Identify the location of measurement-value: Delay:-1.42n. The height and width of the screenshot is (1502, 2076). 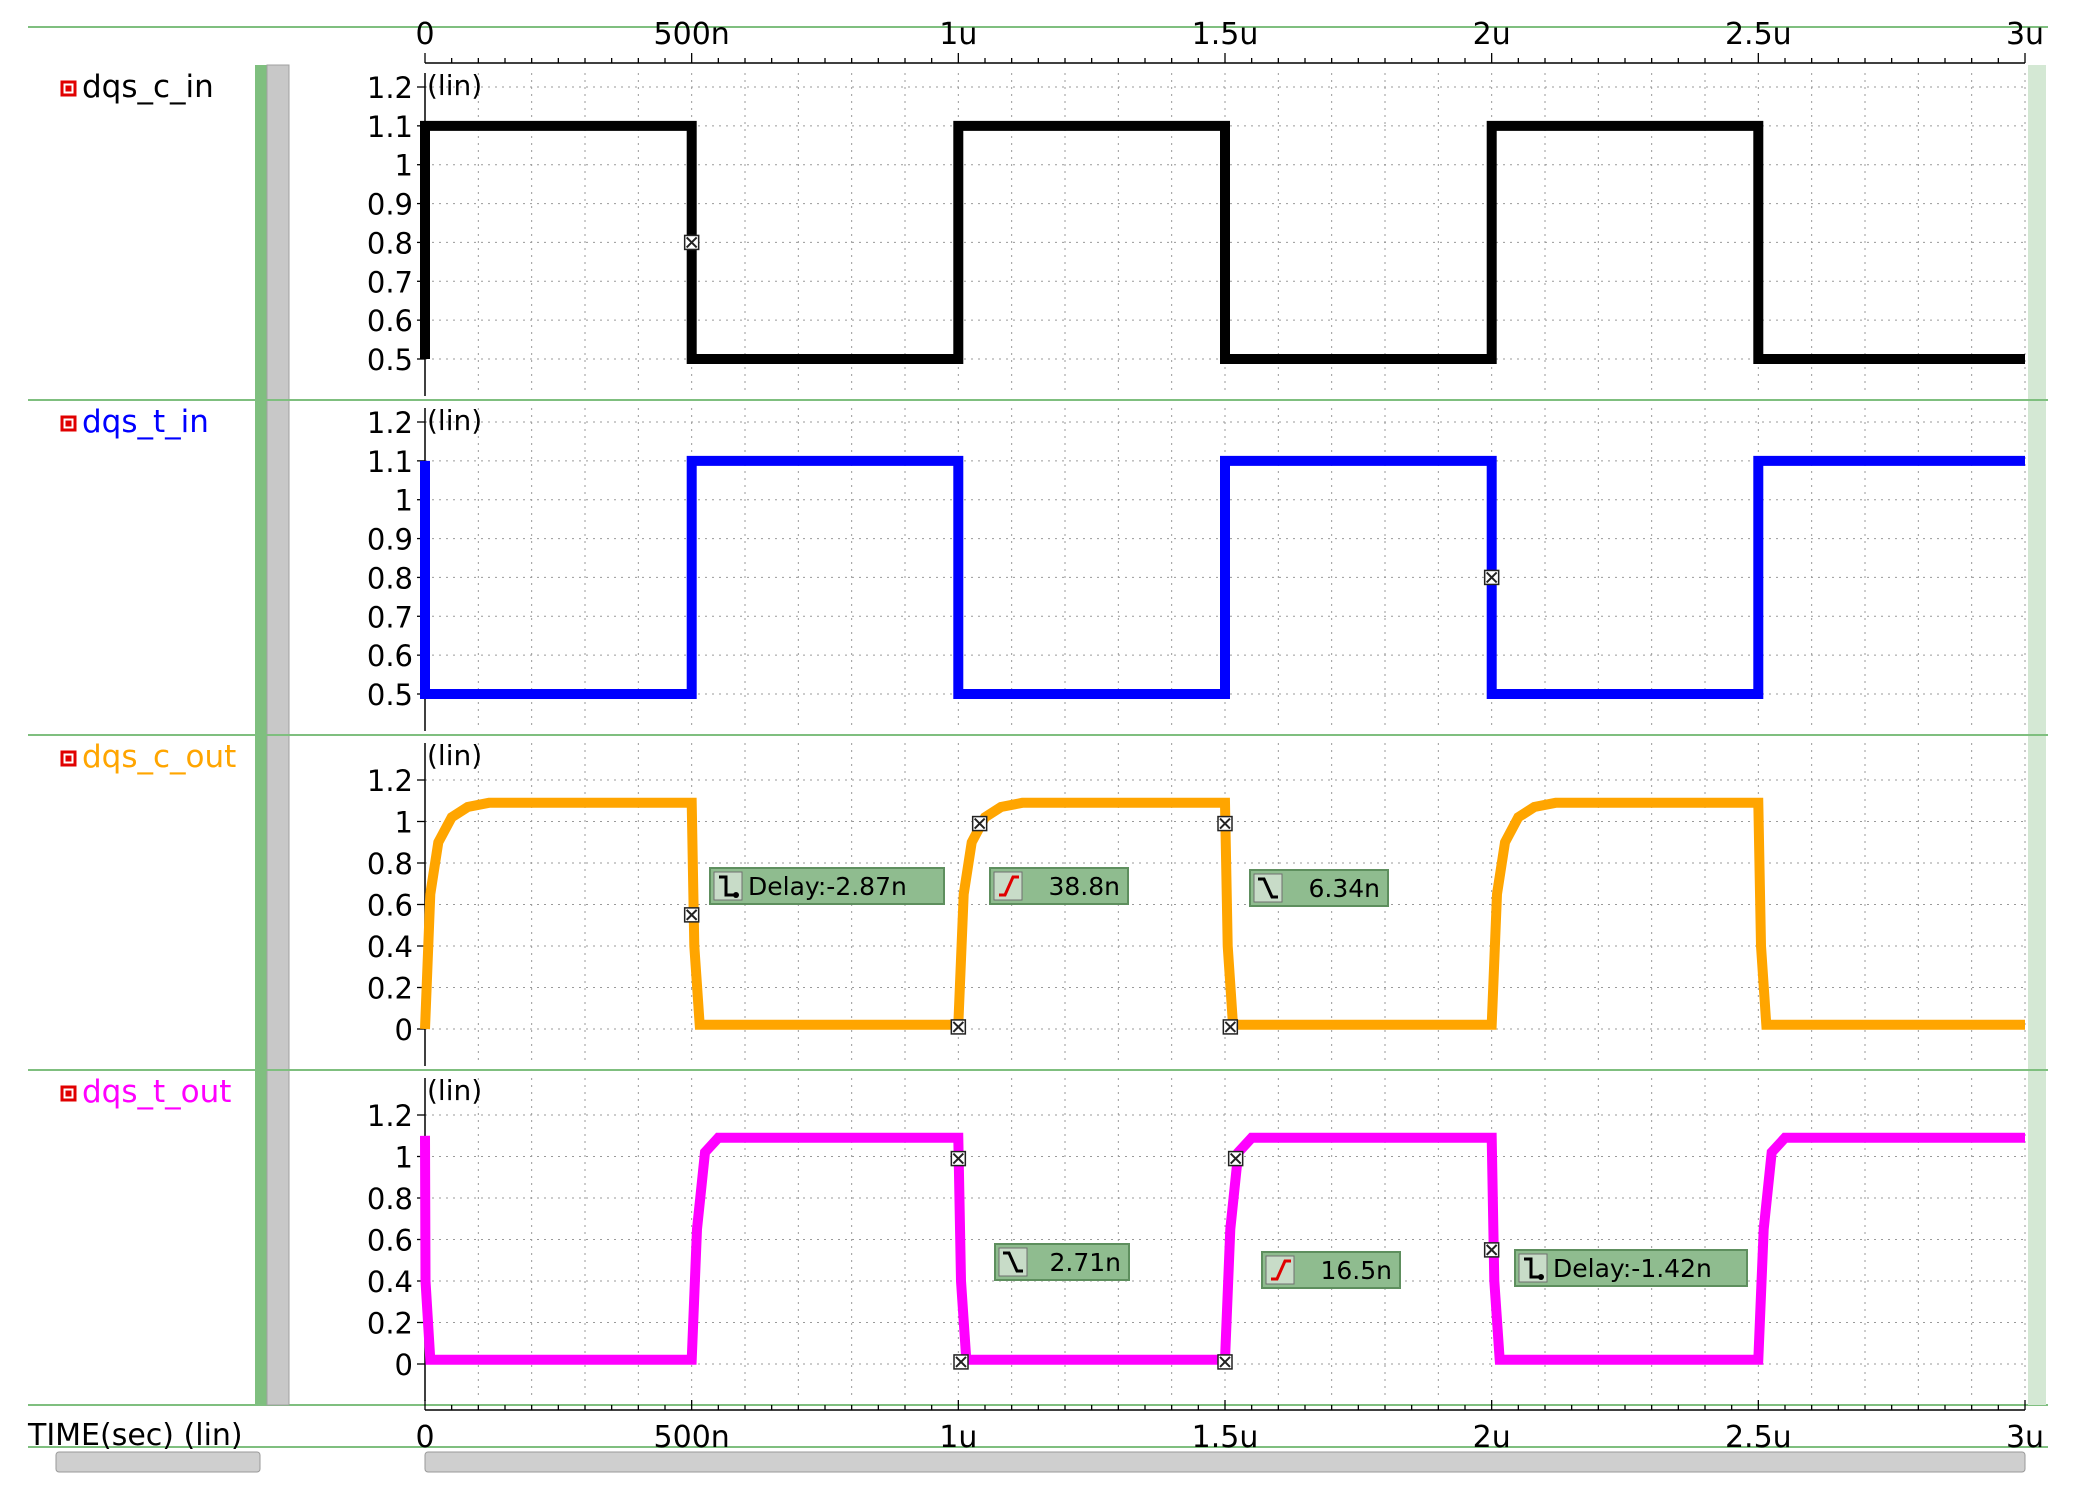
(1632, 1268).